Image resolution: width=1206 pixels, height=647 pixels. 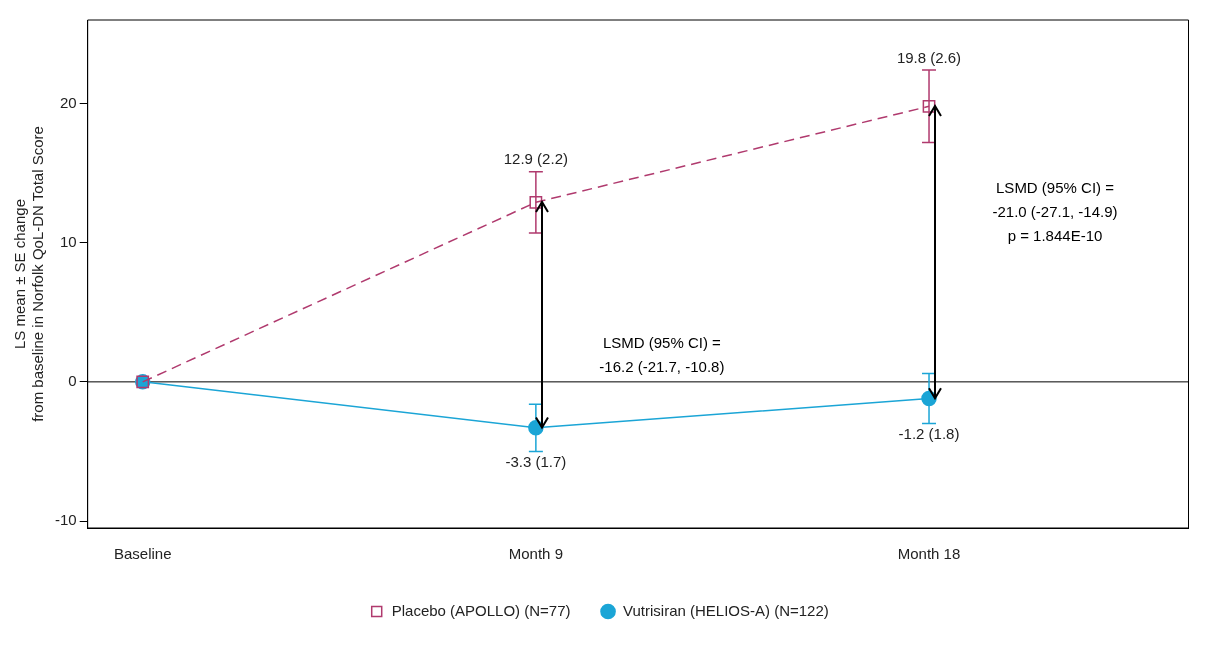 What do you see at coordinates (65, 520) in the screenshot?
I see `y-tick-label: -10` at bounding box center [65, 520].